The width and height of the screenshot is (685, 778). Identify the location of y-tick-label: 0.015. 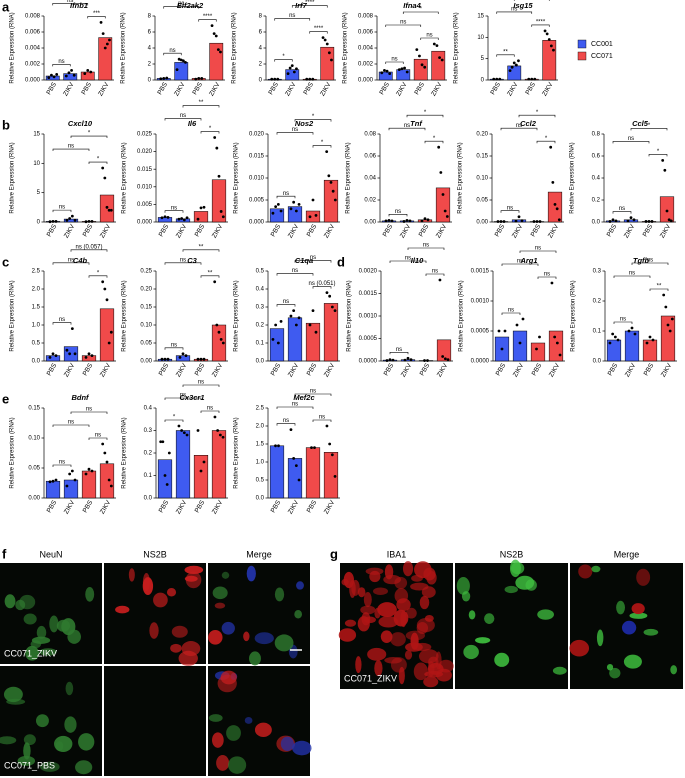
(145, 170).